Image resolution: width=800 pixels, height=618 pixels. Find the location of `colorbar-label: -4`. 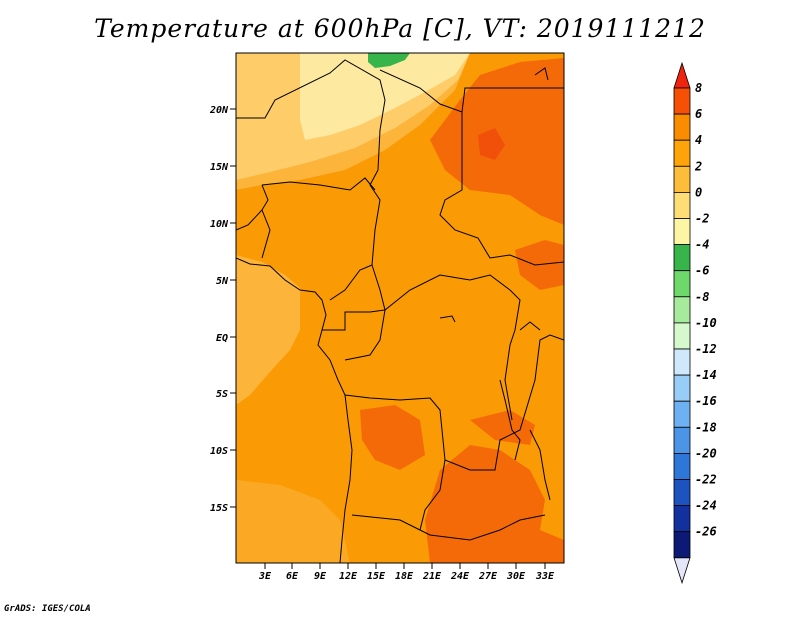

colorbar-label: -4 is located at coordinates (702, 245).